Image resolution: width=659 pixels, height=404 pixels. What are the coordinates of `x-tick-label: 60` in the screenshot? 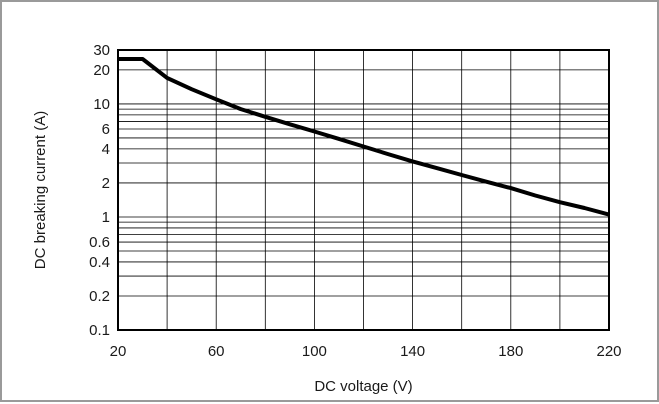 It's located at (216, 351).